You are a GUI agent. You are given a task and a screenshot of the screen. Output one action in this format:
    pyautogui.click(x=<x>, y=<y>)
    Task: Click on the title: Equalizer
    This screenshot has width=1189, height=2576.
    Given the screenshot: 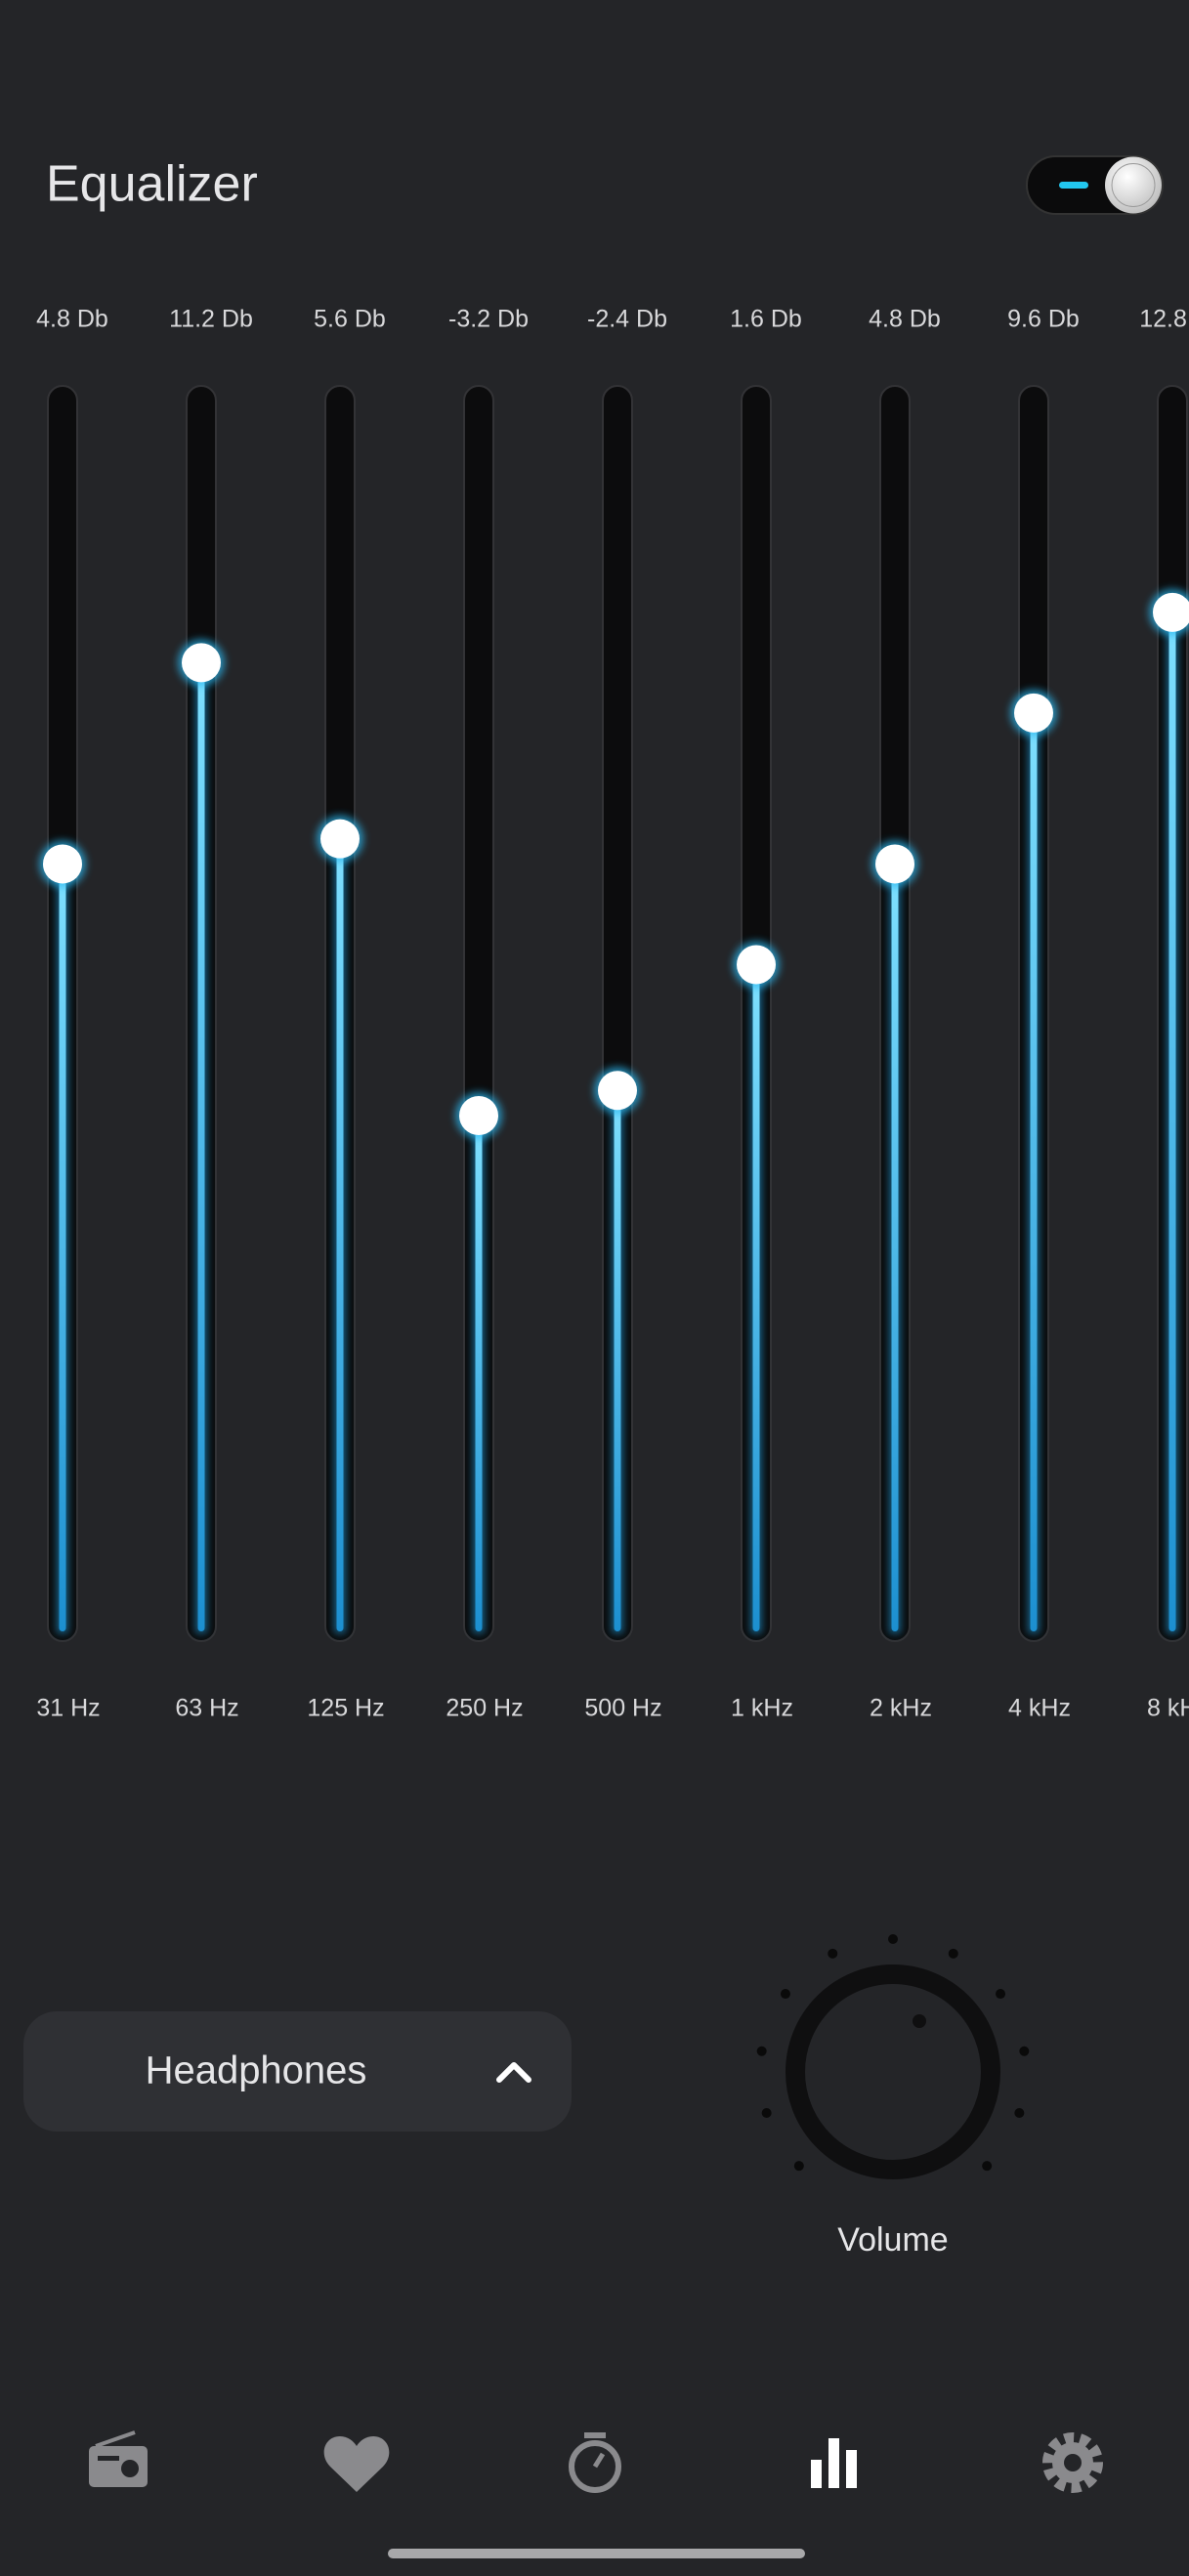 What is the action you would take?
    pyautogui.click(x=152, y=184)
    